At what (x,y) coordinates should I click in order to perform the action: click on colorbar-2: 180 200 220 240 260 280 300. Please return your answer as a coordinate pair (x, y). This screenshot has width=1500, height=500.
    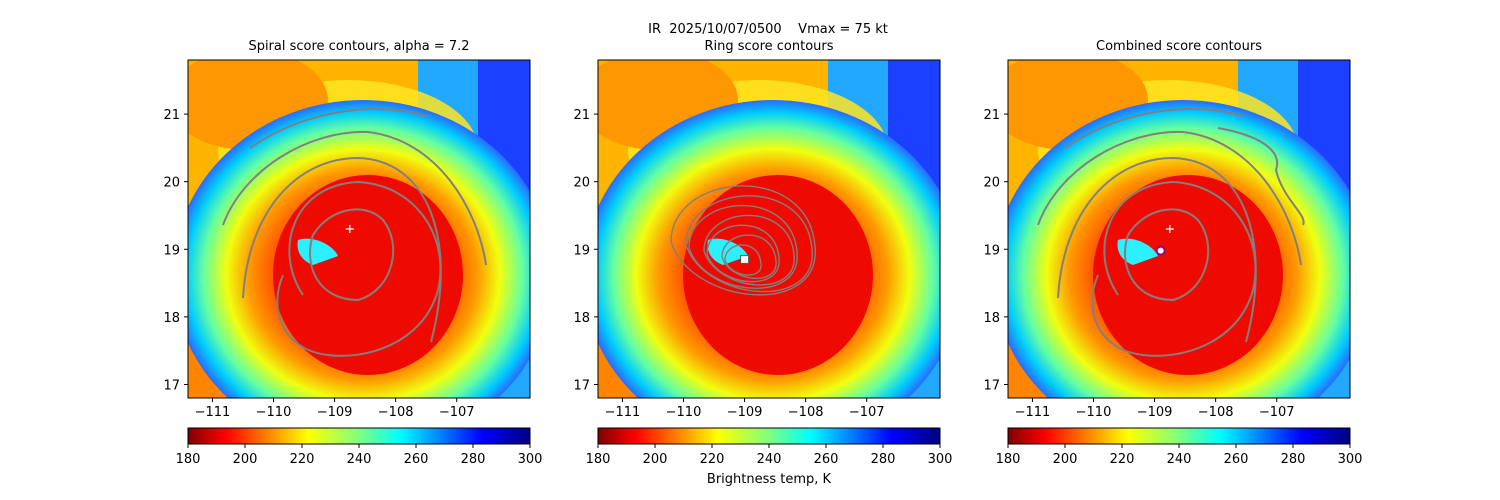
    Looking at the image, I should click on (769, 447).